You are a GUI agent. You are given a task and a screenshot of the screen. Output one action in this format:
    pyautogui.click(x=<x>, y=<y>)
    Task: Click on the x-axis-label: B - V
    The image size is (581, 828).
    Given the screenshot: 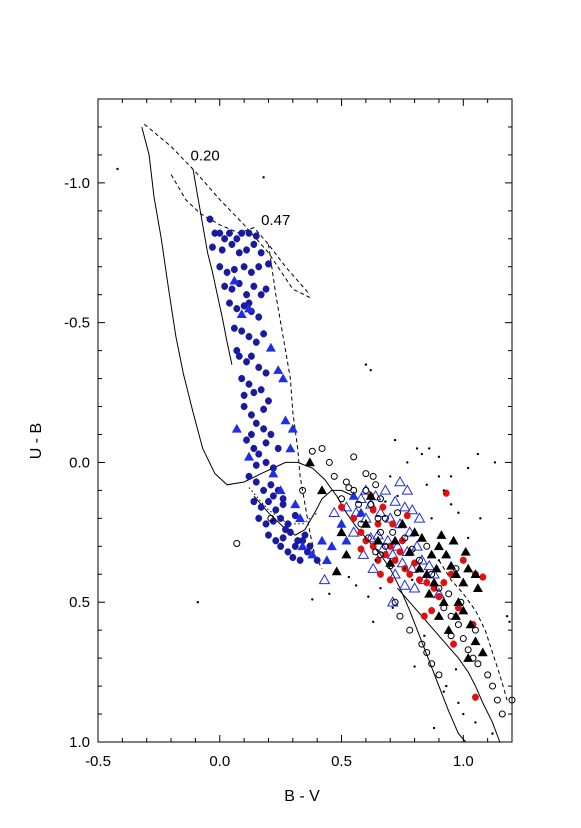 What is the action you would take?
    pyautogui.click(x=302, y=796)
    